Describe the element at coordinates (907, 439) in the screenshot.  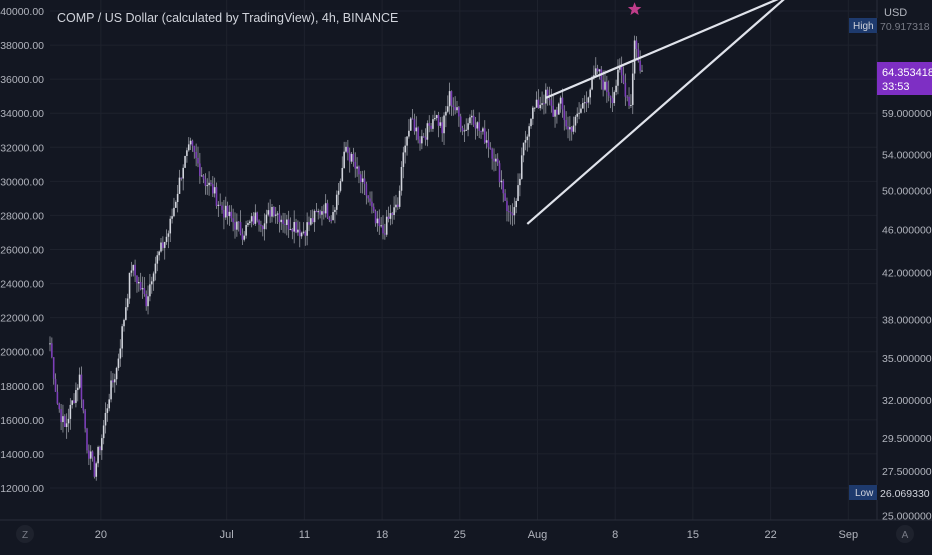
I see `right-axis-tick-label: 29.500000` at that location.